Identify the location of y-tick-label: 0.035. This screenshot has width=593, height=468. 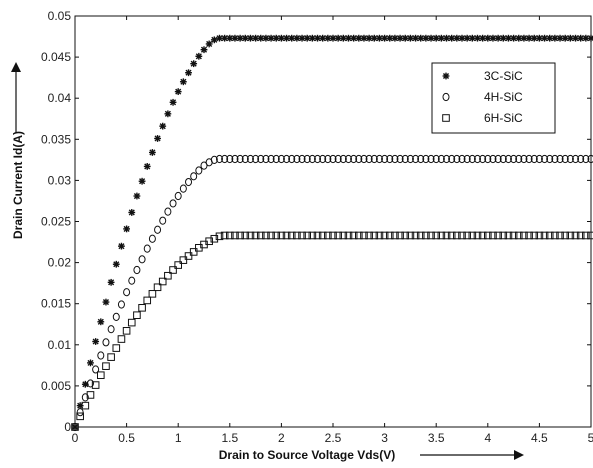
(56, 139).